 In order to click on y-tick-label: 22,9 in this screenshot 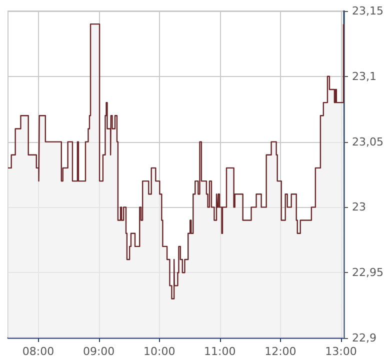, I will do `click(364, 338)`.